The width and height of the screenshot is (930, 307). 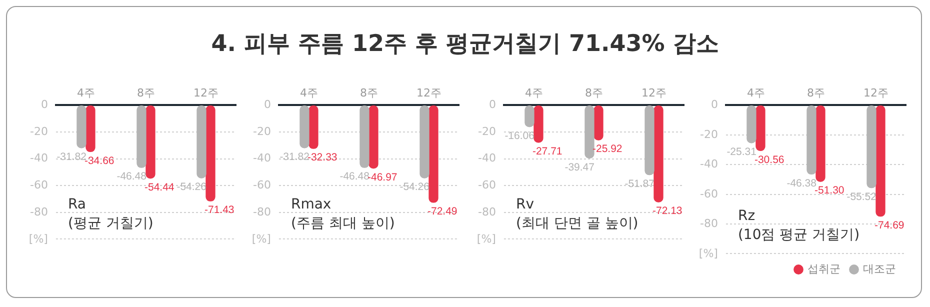 I want to click on data-label: -54.44, so click(x=159, y=187).